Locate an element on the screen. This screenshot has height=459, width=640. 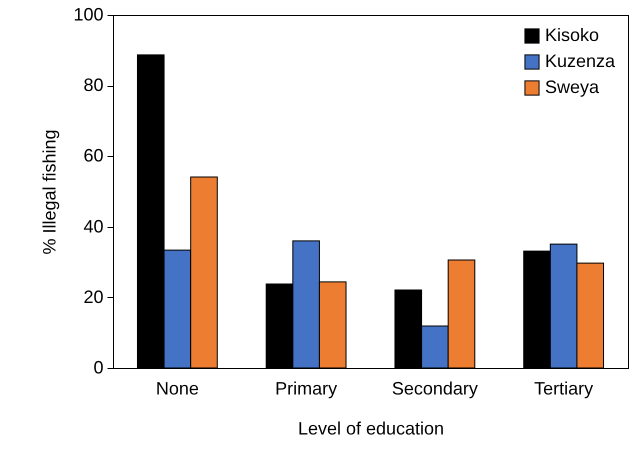
x-tick-label: Tertiary is located at coordinates (564, 388).